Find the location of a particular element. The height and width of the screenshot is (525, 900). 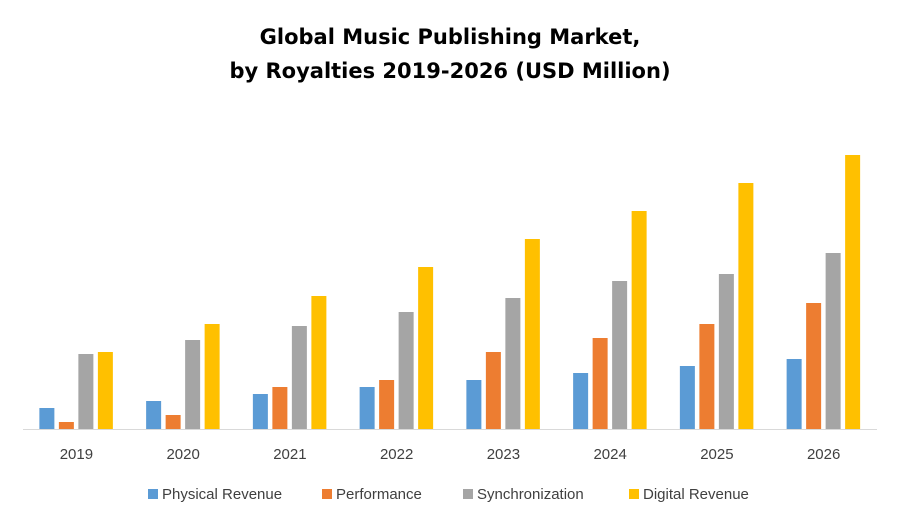

bar-digital-revenue-2025 is located at coordinates (746, 306).